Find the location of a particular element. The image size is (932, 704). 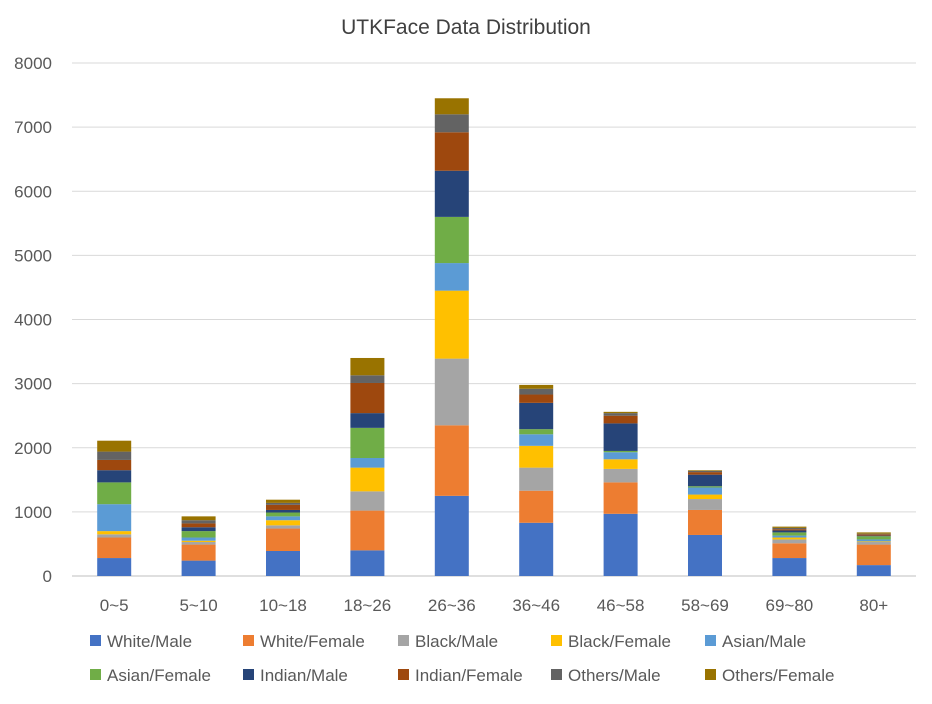

bar-stack-18~26 is located at coordinates (367, 466).